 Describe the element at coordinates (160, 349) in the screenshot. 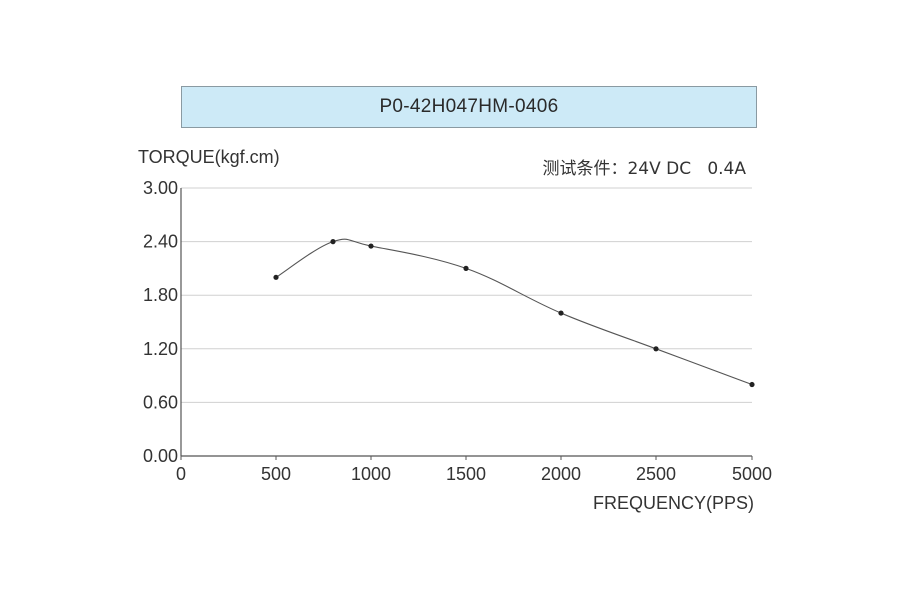

I see `y-tick-label-1.20: 1.20` at that location.